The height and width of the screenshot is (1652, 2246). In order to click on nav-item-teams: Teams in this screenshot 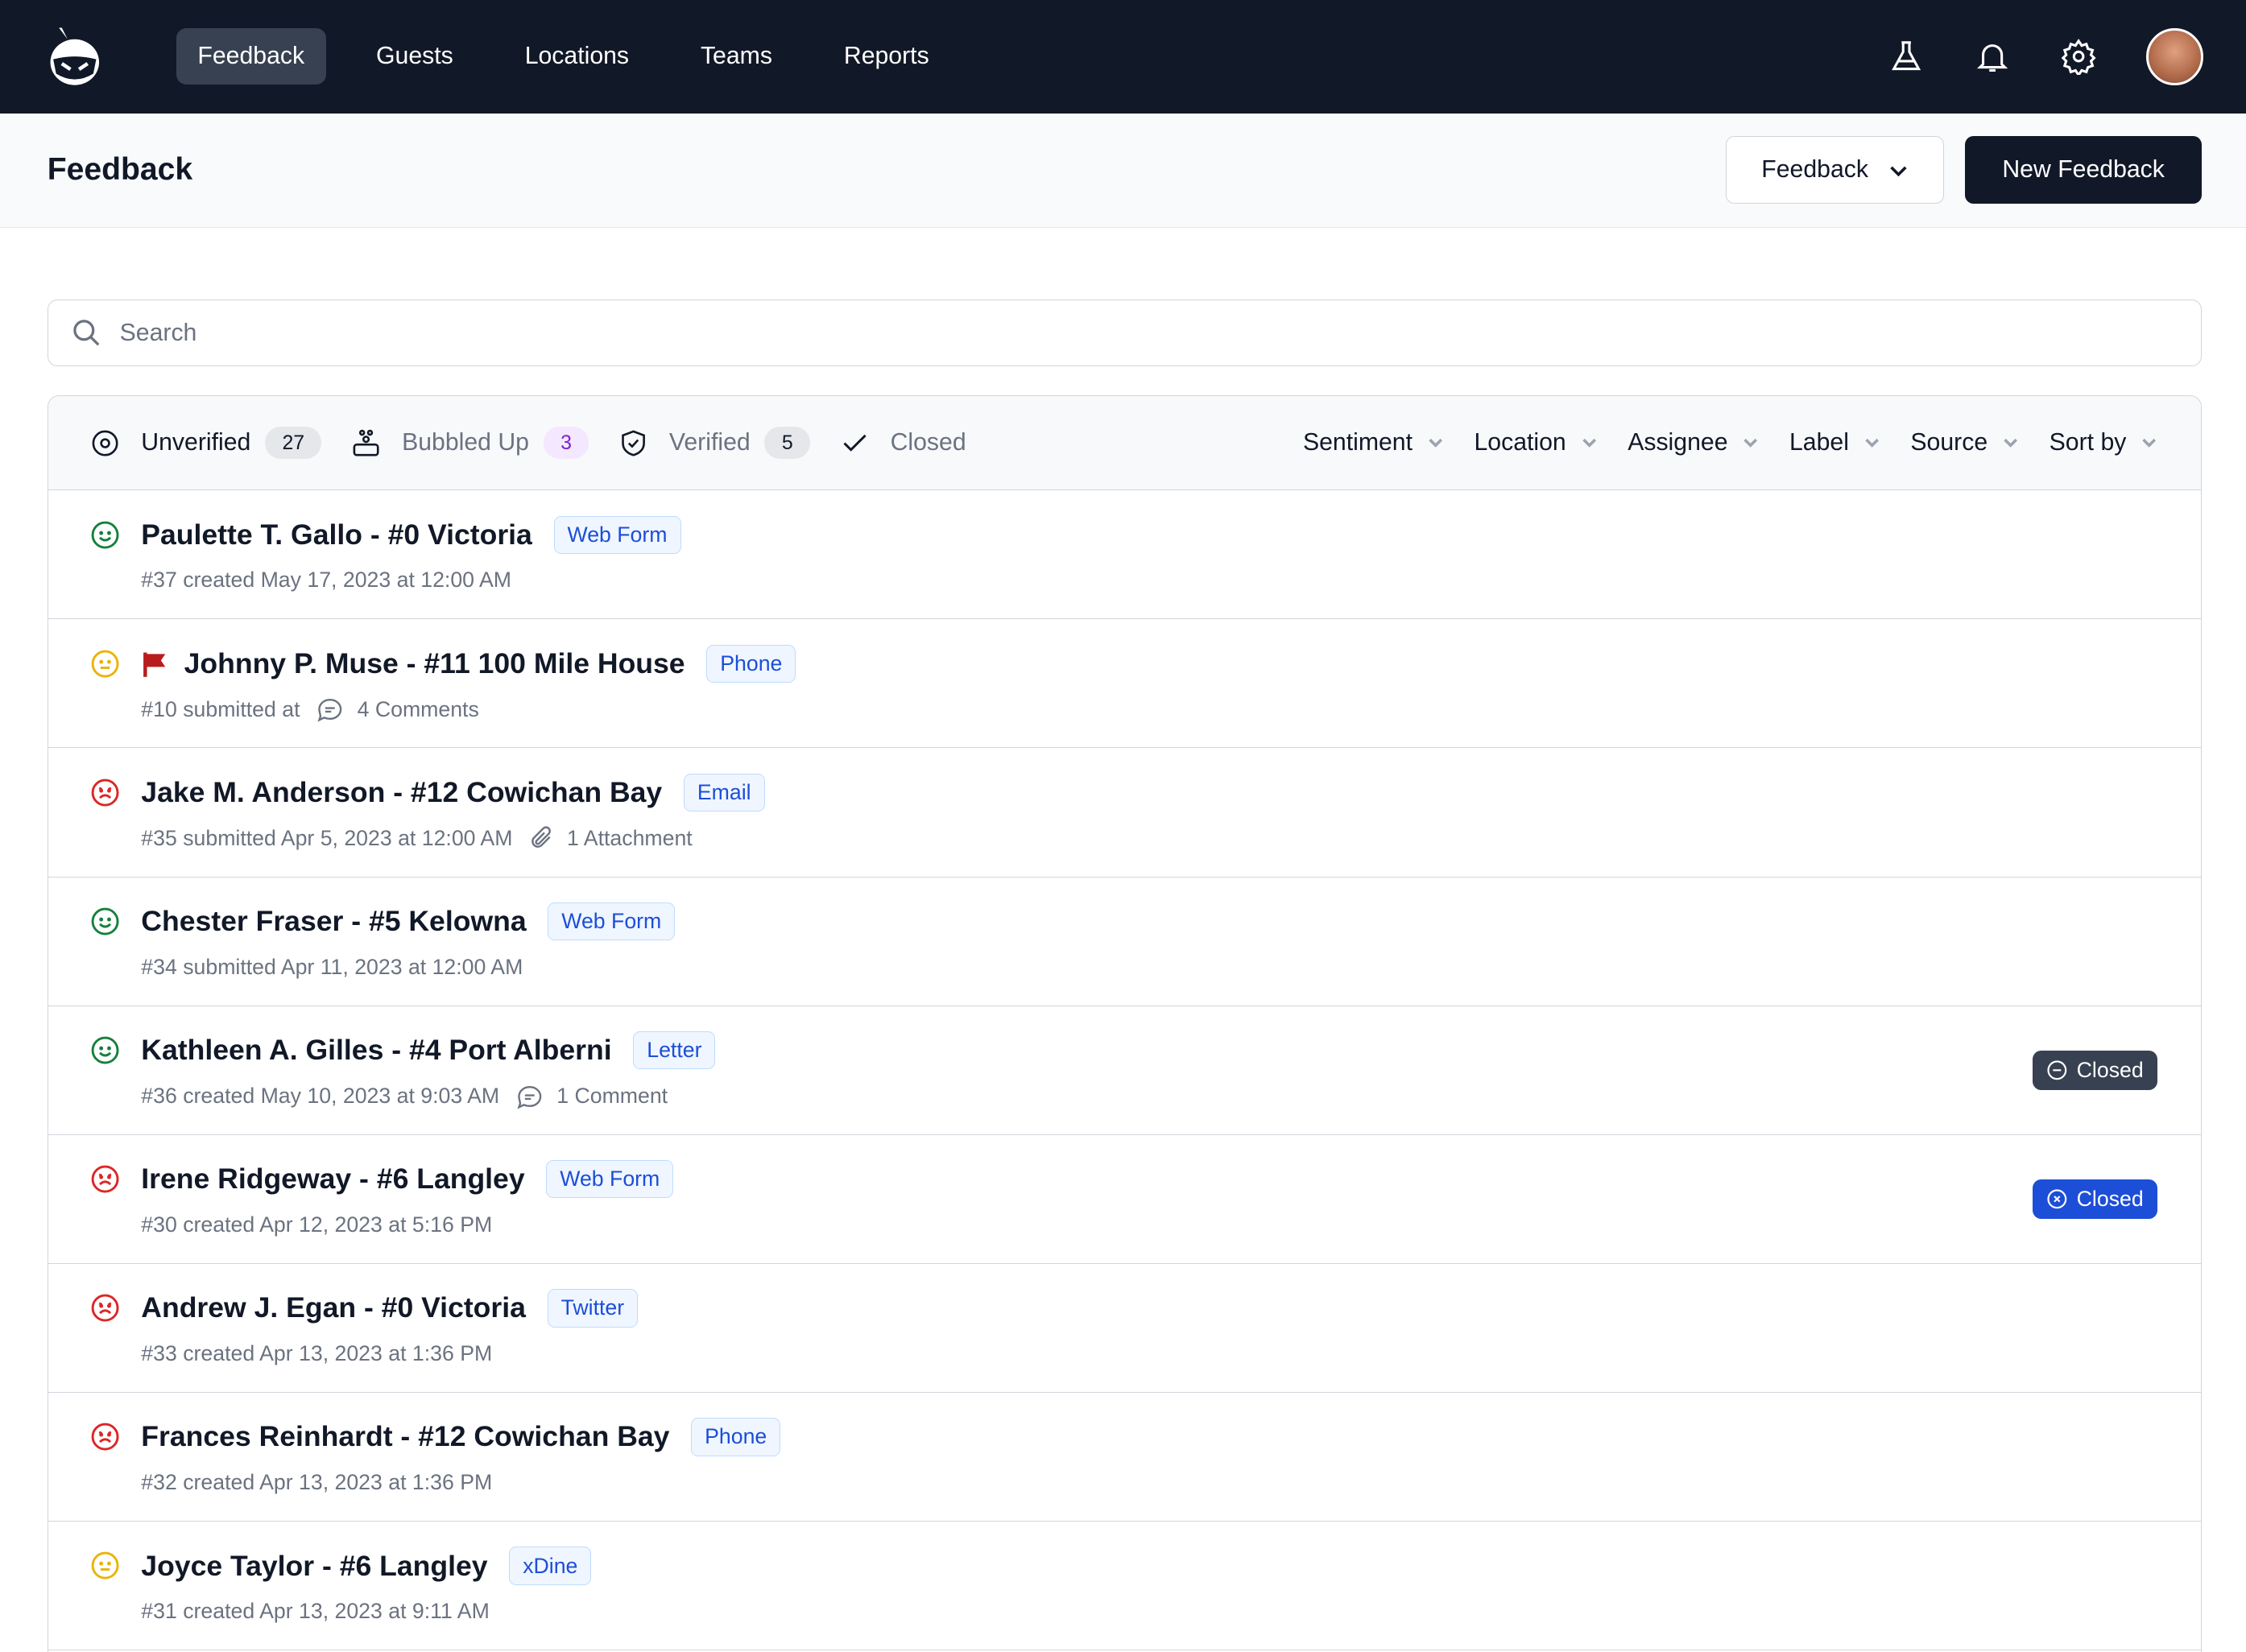, I will do `click(736, 57)`.